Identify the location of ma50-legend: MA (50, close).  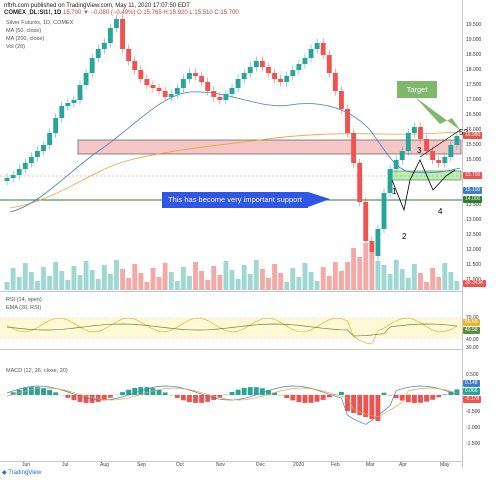
(24, 31).